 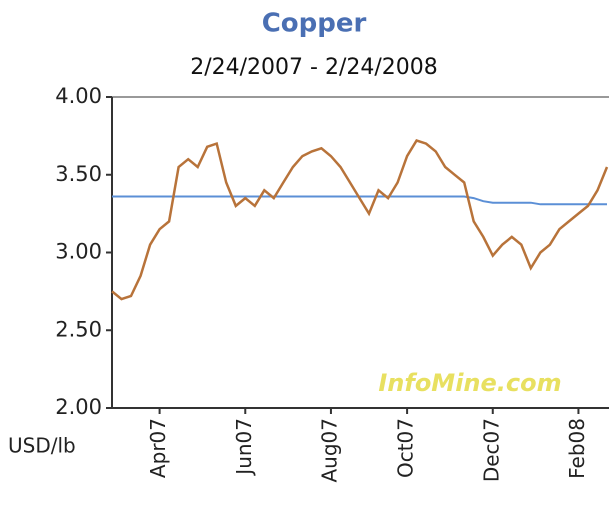 I want to click on x-tick-label: Dec07, so click(x=491, y=450).